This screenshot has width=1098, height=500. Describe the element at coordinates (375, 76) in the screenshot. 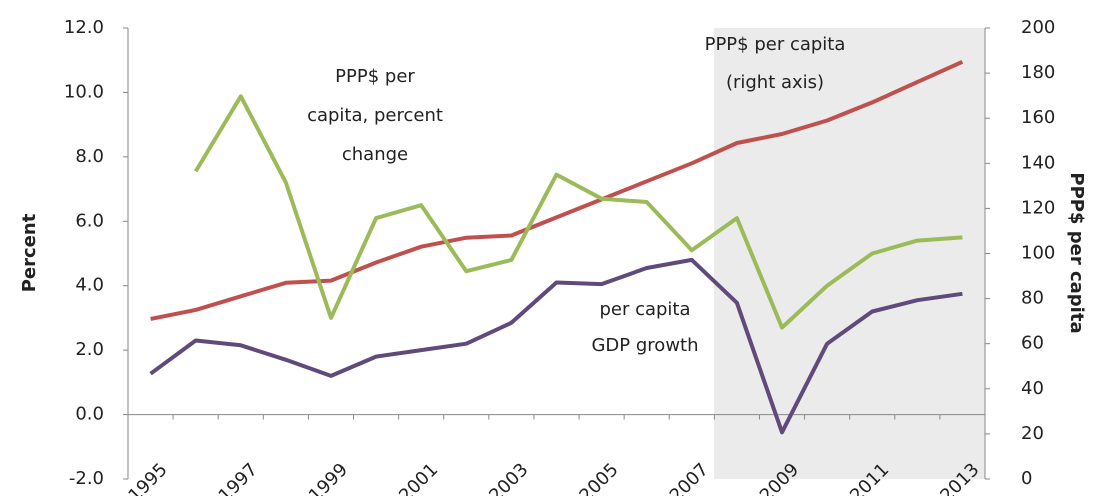

I see `annotation: PPP$ per` at that location.